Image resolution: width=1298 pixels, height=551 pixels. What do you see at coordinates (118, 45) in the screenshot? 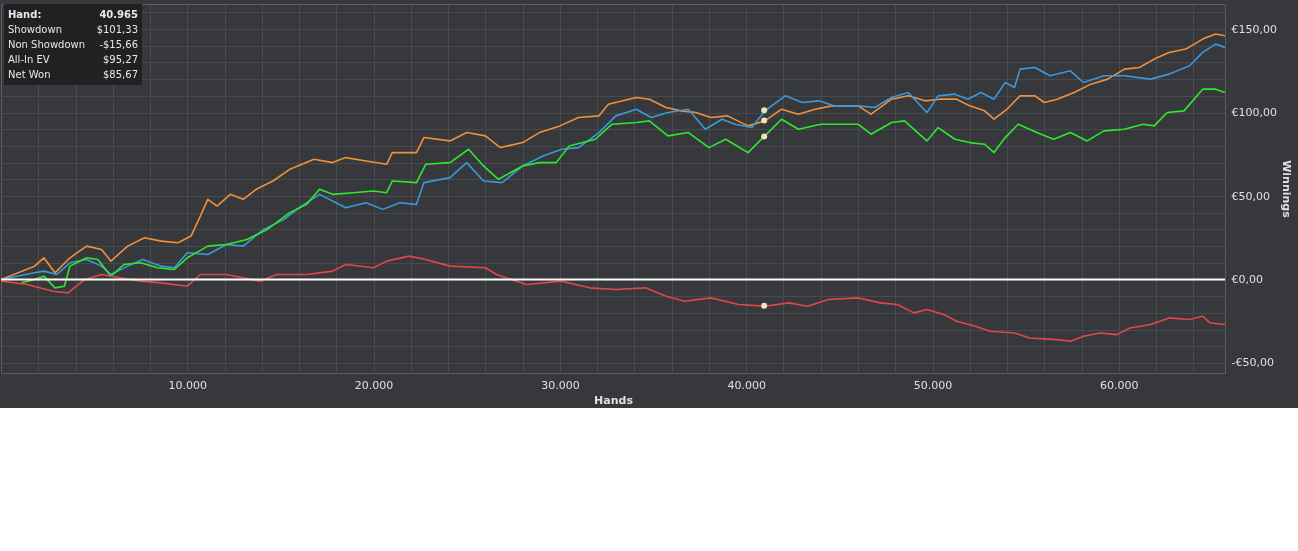
I see `annotation: -$15,66` at bounding box center [118, 45].